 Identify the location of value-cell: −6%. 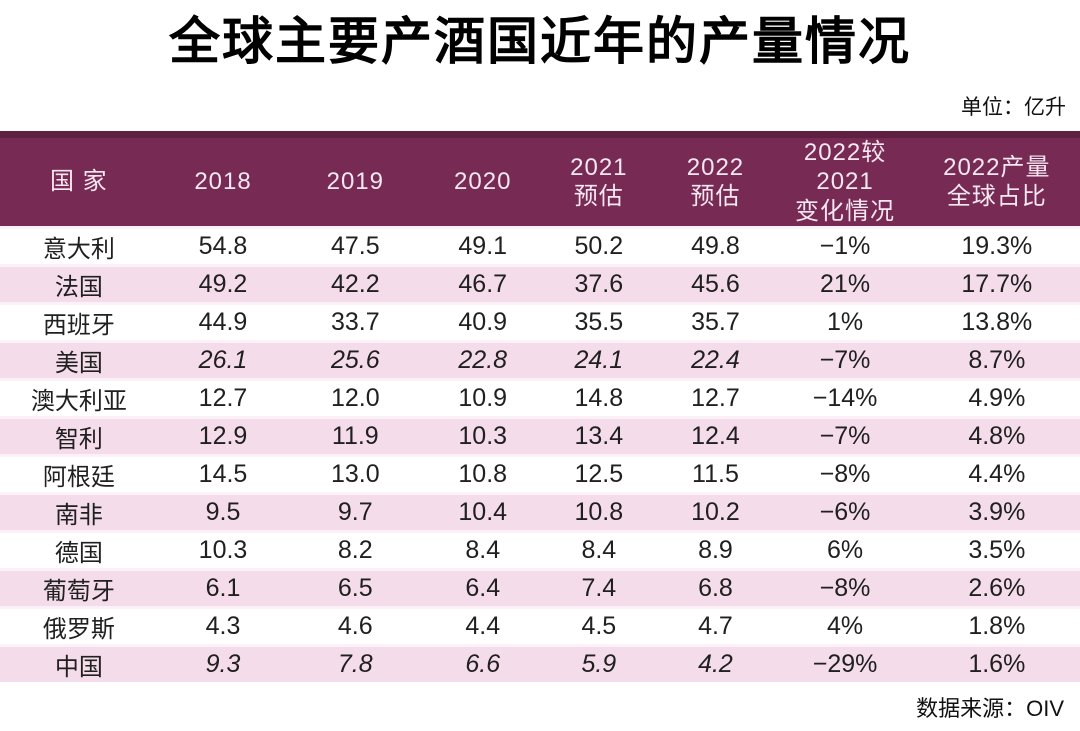
(845, 511).